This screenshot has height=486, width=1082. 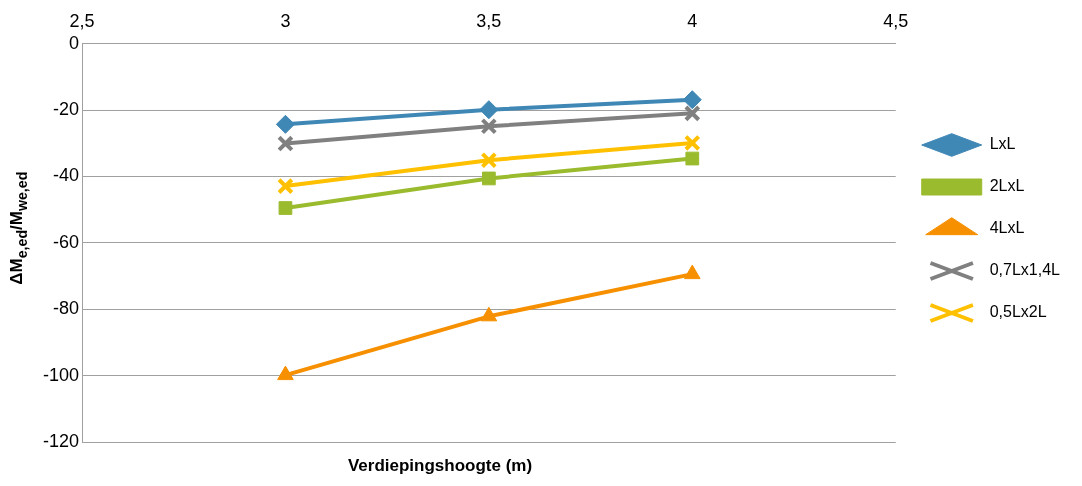 What do you see at coordinates (61, 374) in the screenshot?
I see `y-tick-label: -100` at bounding box center [61, 374].